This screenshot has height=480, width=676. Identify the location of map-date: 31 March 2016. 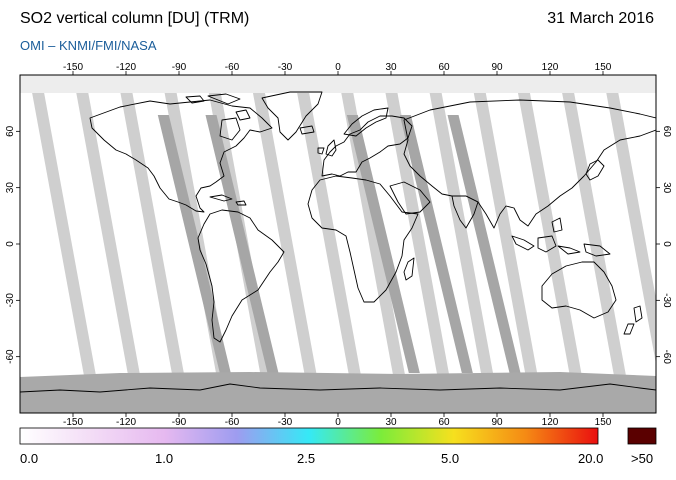
(600, 18).